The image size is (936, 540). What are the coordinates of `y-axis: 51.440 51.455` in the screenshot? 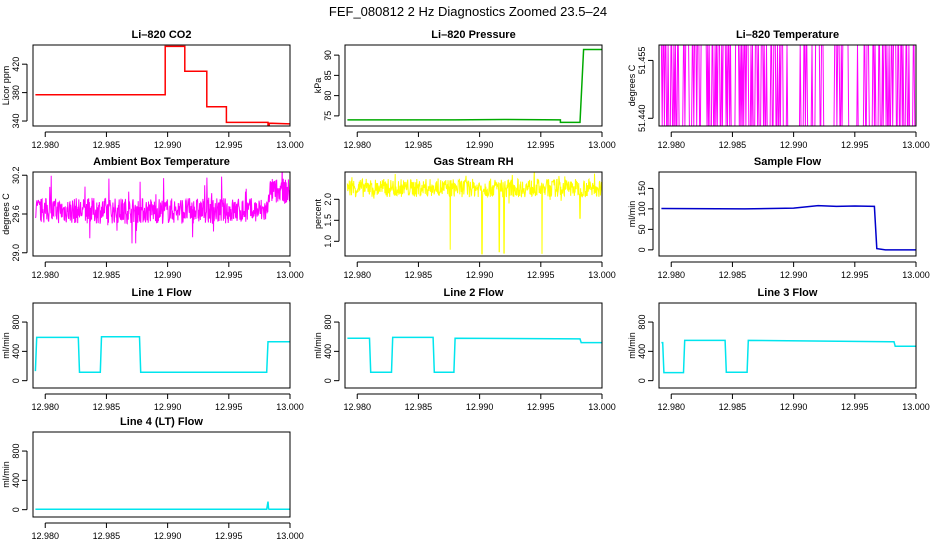 It's located at (645, 90).